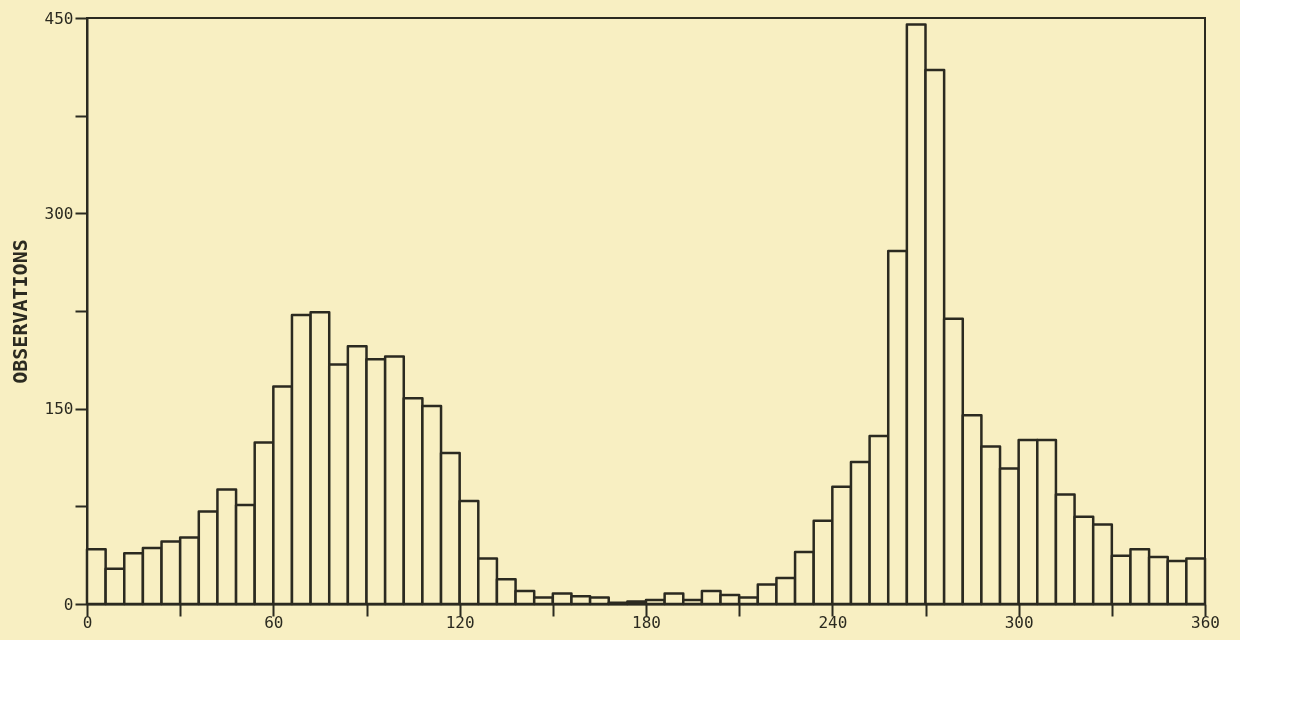  I want to click on y-axis-title: OBSERVATIONS, so click(19, 311).